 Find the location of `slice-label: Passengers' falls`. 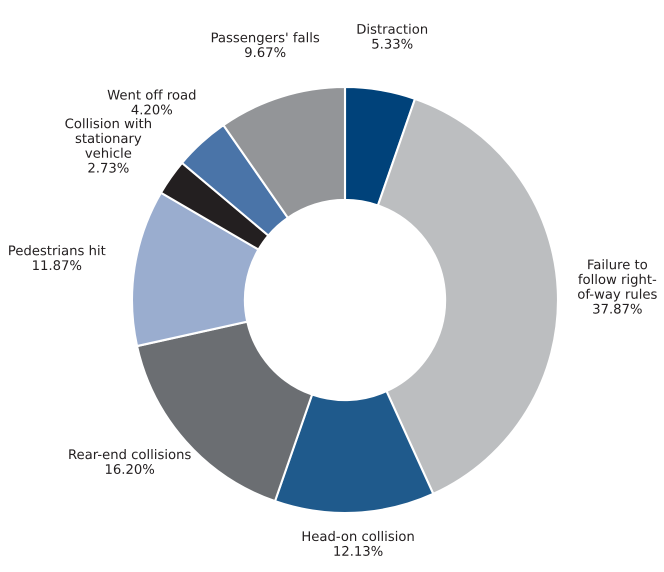

slice-label: Passengers' falls is located at coordinates (266, 38).